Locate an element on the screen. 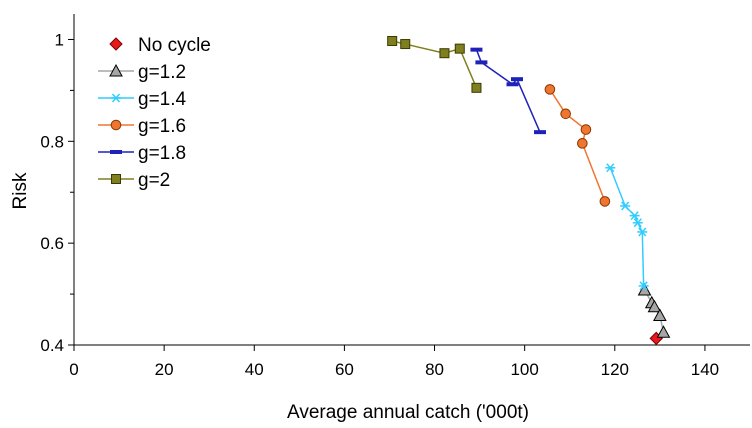 Image resolution: width=752 pixels, height=428 pixels. legend-item: g=1.4 is located at coordinates (142, 99).